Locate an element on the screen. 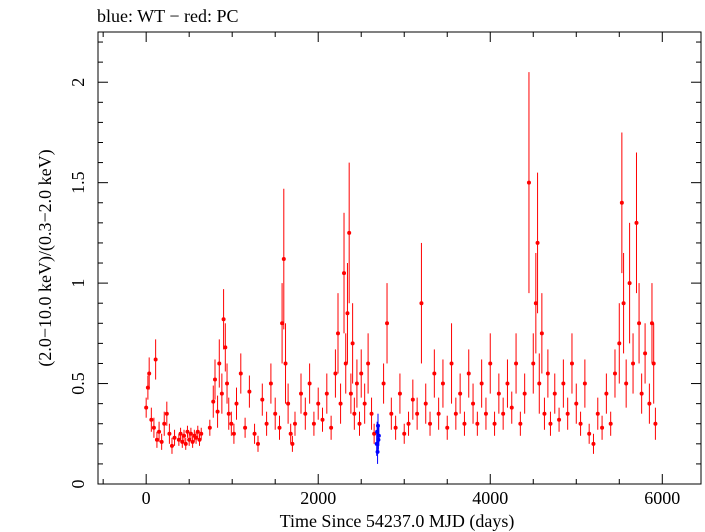 Image resolution: width=705 pixels, height=532 pixels. x-tick-label: 6000 is located at coordinates (662, 498).